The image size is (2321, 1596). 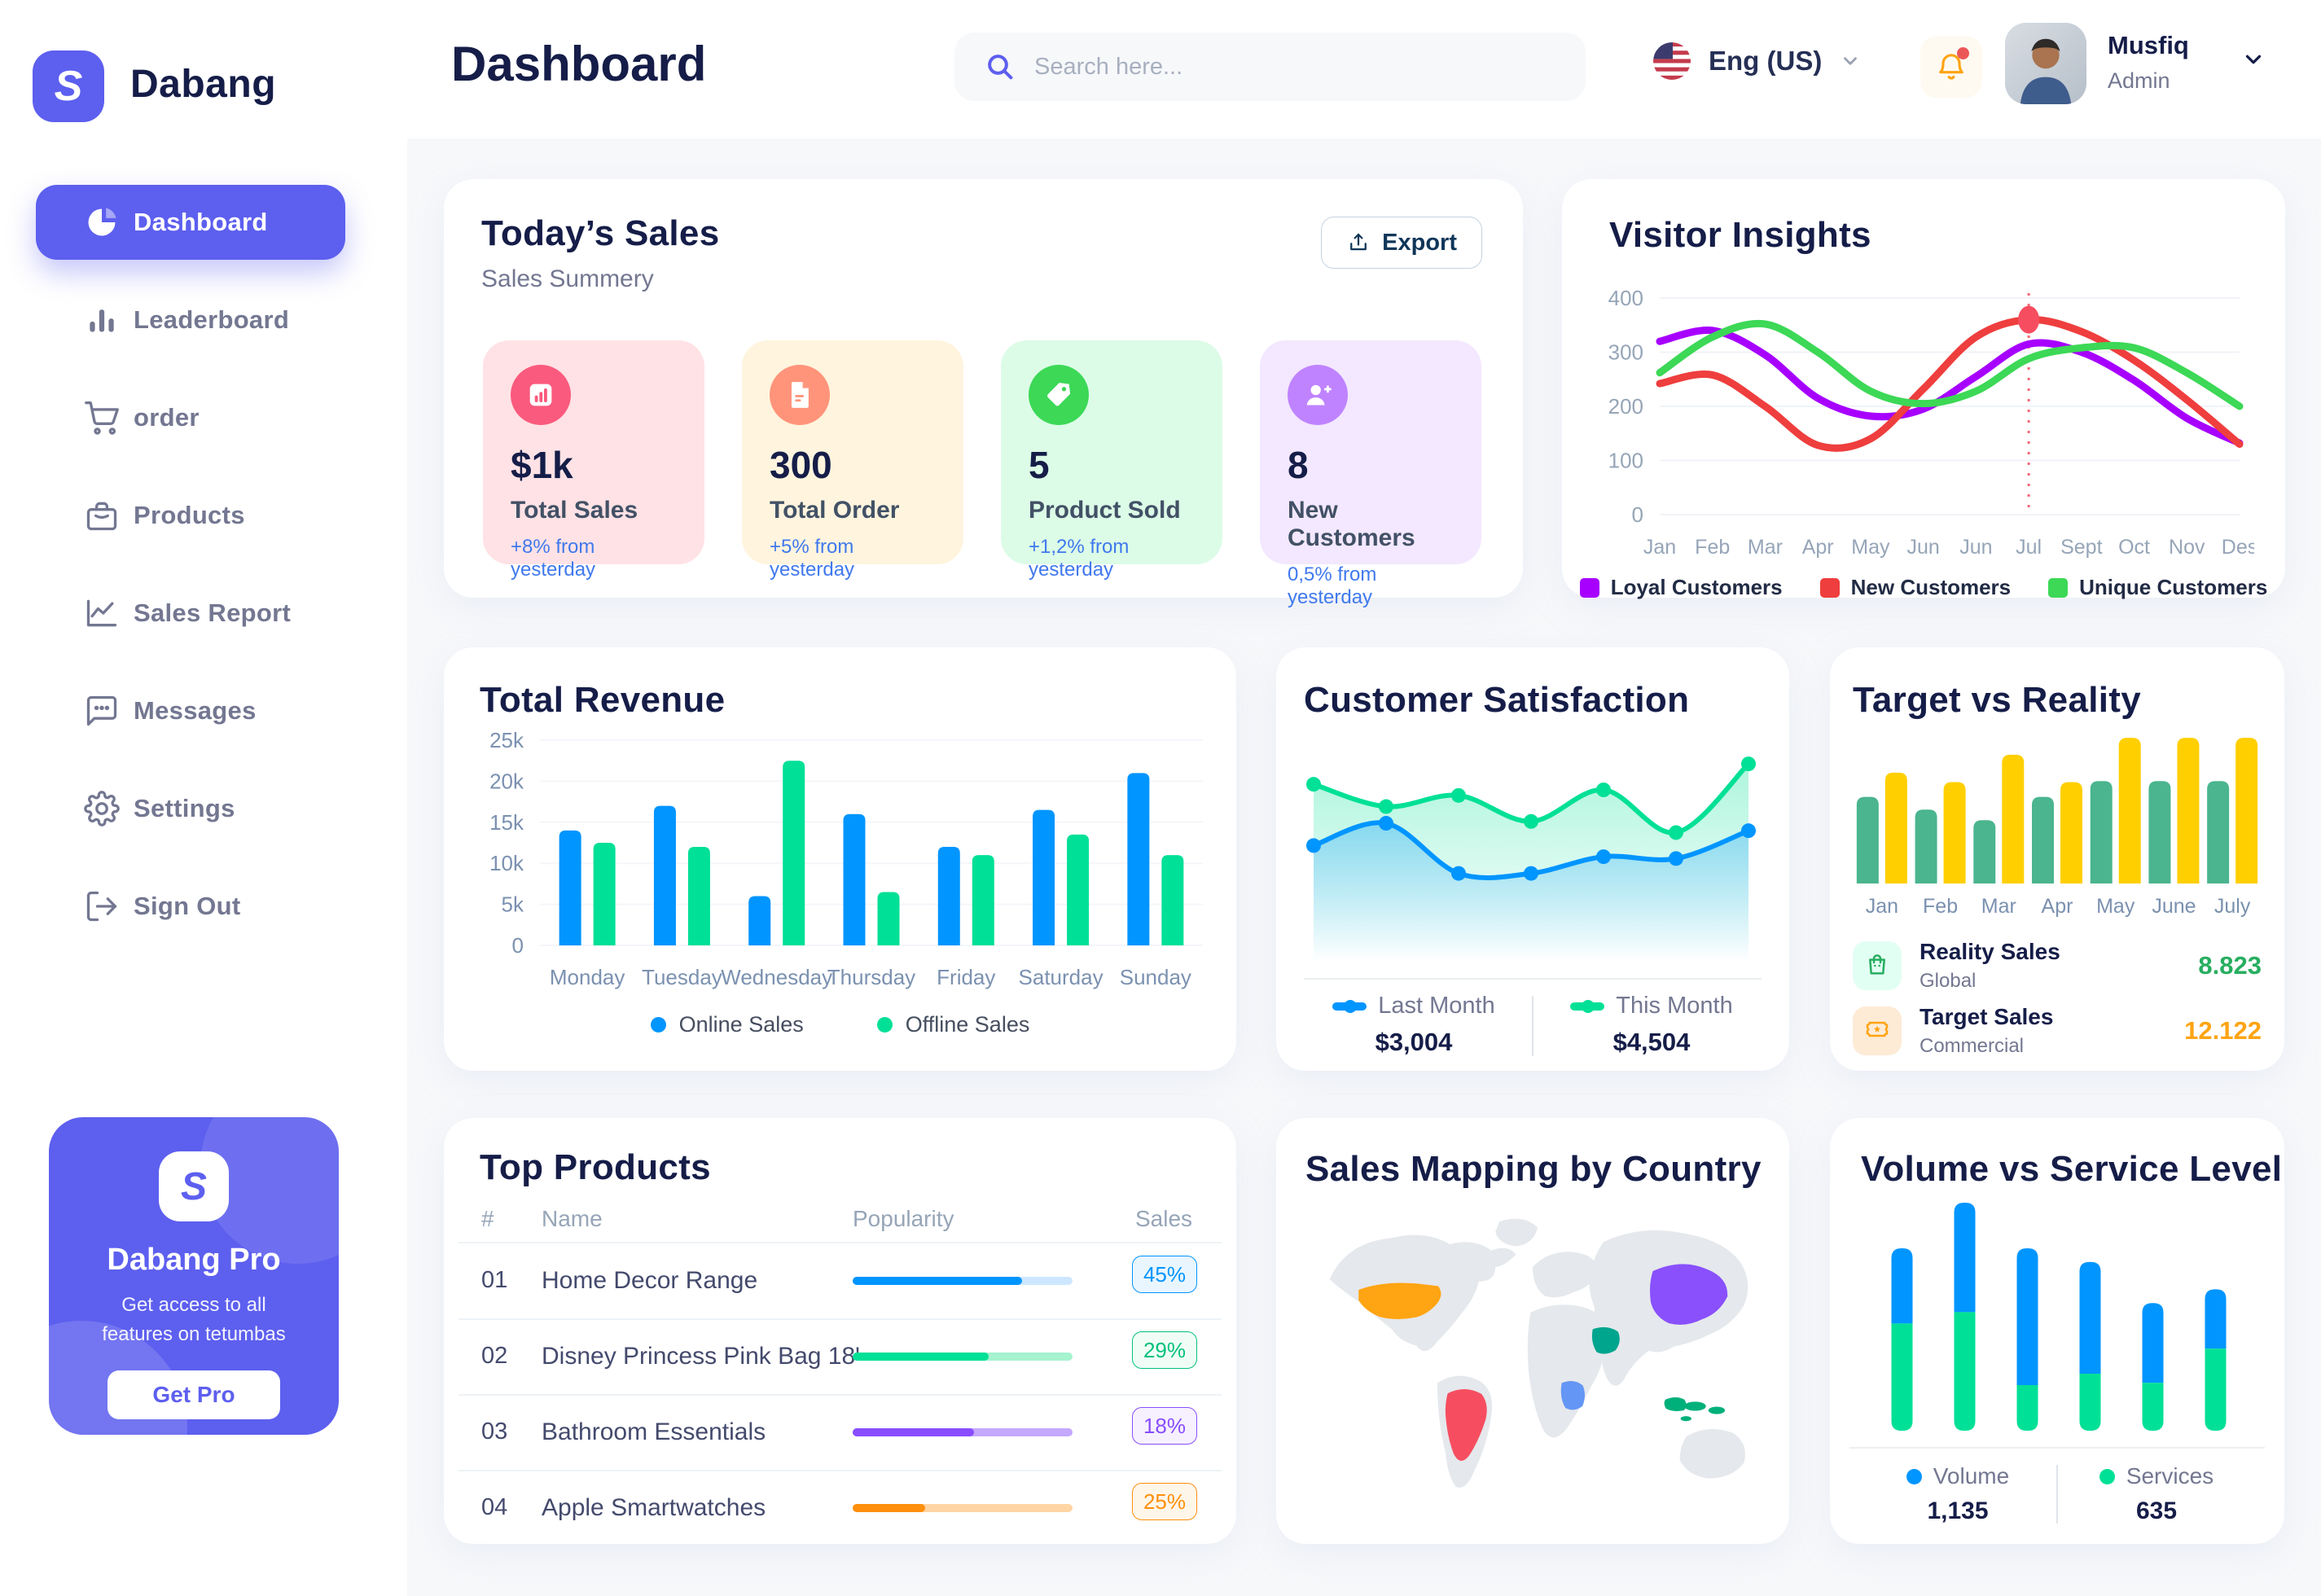 What do you see at coordinates (1059, 395) in the screenshot?
I see `sold-icon` at bounding box center [1059, 395].